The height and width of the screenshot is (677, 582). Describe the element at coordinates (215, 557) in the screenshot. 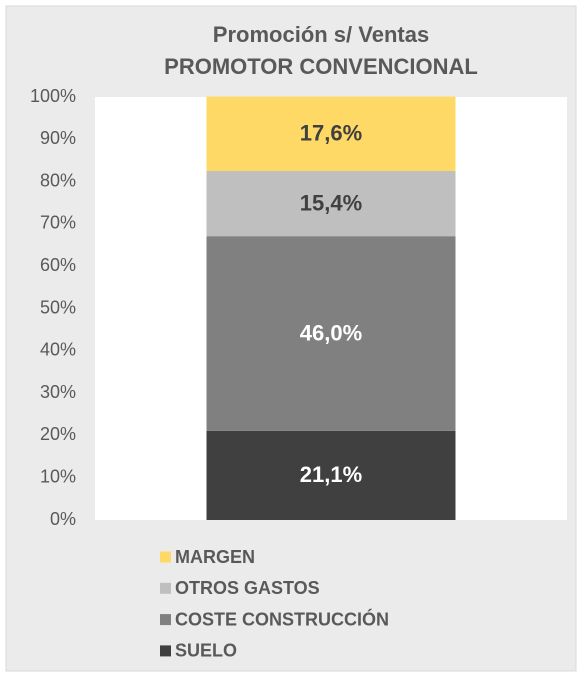

I see `legend-label: MARGEN` at that location.